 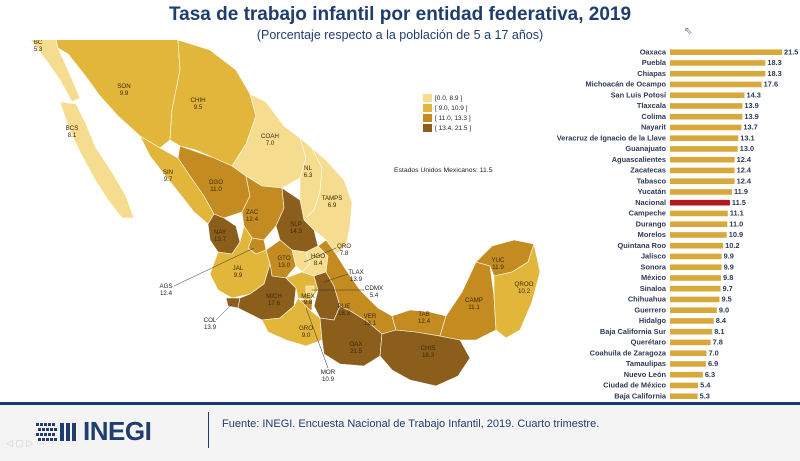 I want to click on bar-label: Tamaulipas, so click(x=646, y=363).